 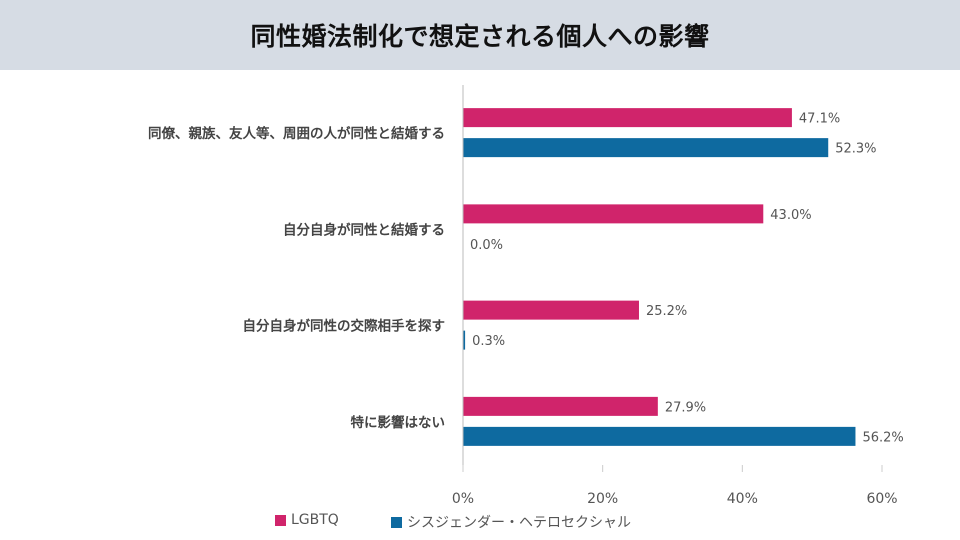 What do you see at coordinates (463, 499) in the screenshot?
I see `x-tick-label: 0%` at bounding box center [463, 499].